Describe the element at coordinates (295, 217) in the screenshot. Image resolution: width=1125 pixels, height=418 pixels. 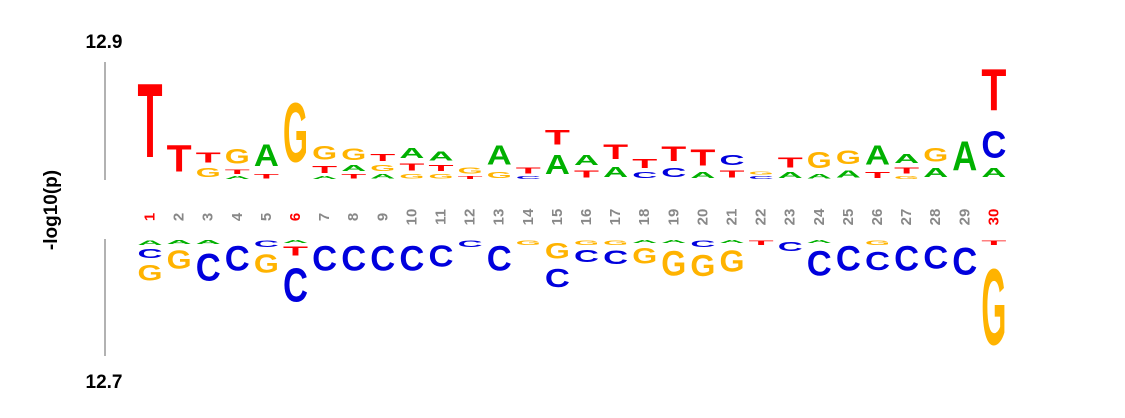
I see `position-label: 6` at that location.